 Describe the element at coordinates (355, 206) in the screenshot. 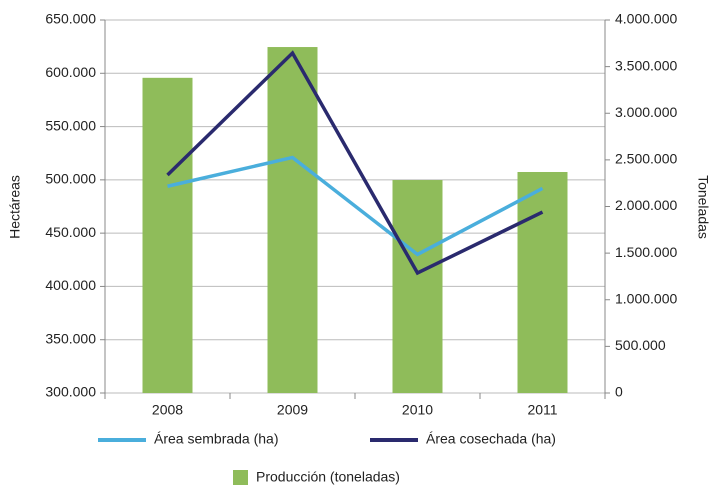

I see `line` at that location.